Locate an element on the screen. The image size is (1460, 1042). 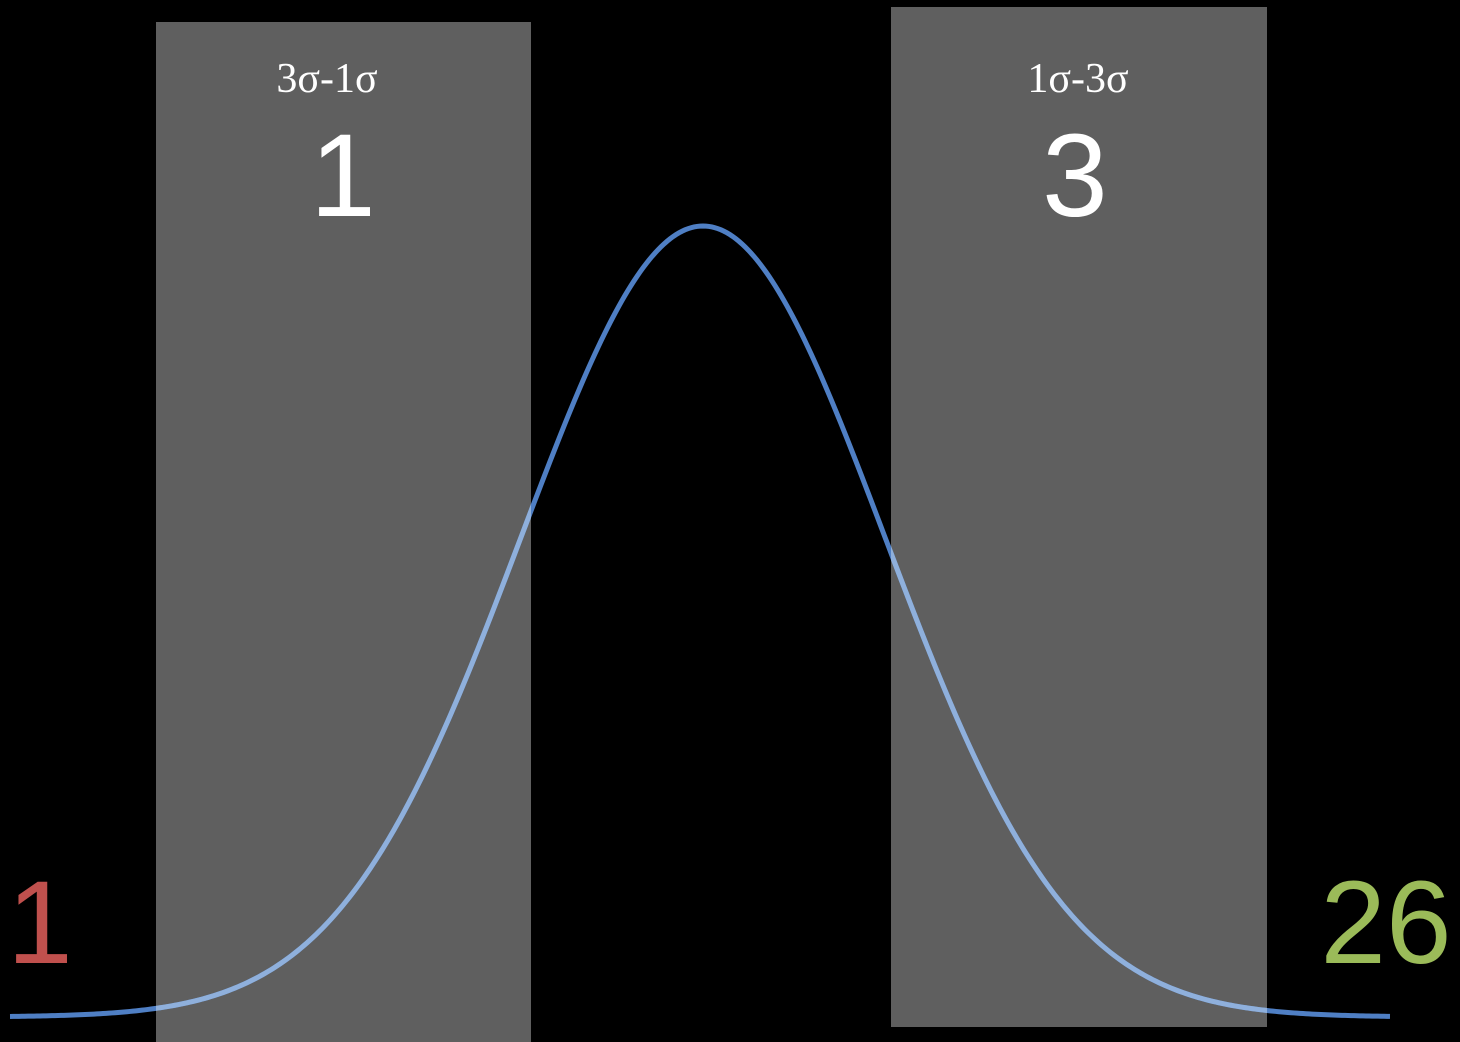
left-band-range-label: 3σ-1σ is located at coordinates (326, 79).